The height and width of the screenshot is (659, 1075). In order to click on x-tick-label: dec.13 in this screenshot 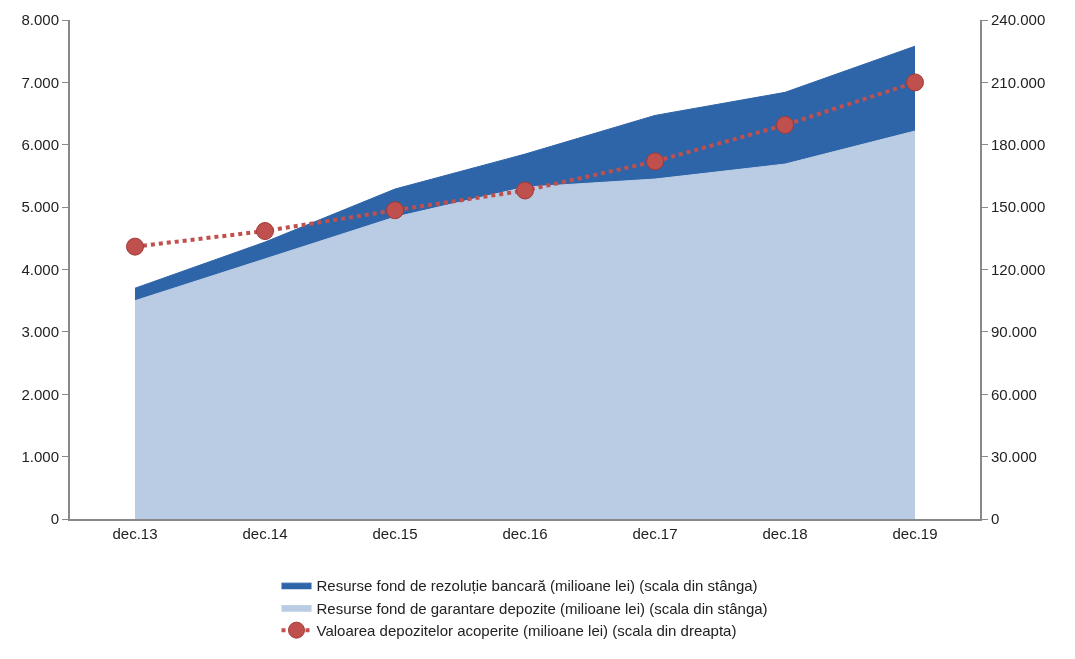, I will do `click(135, 533)`.